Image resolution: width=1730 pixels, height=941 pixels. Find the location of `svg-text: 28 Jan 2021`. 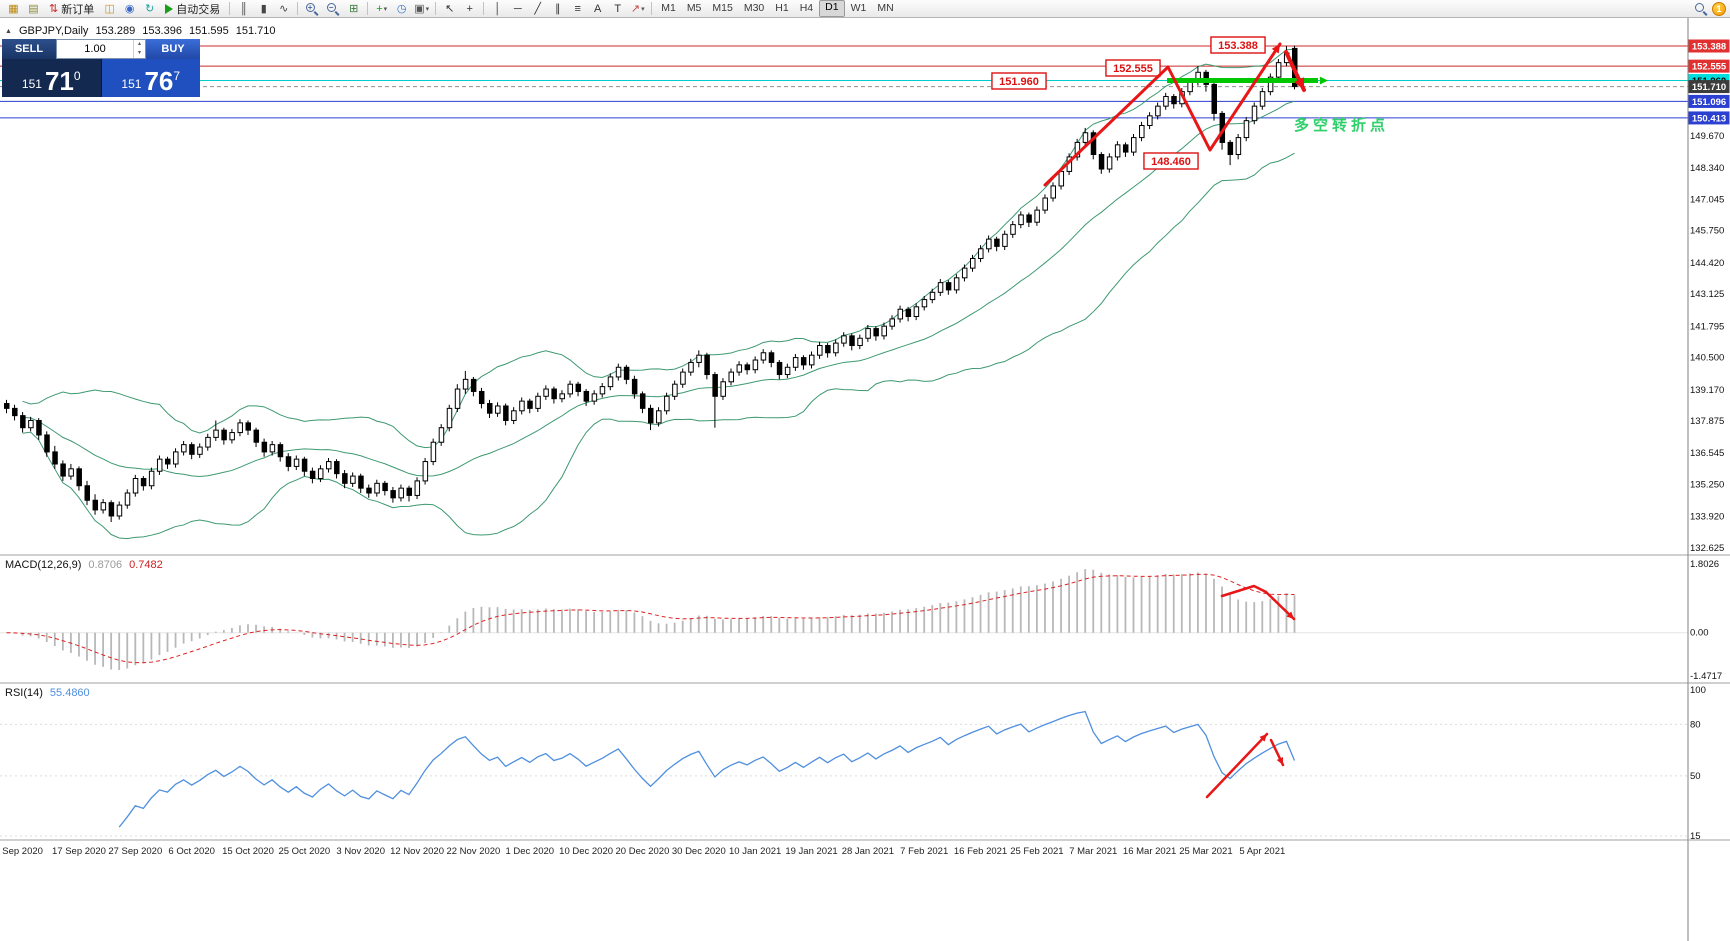

svg-text: 28 Jan 2021 is located at coordinates (868, 851).